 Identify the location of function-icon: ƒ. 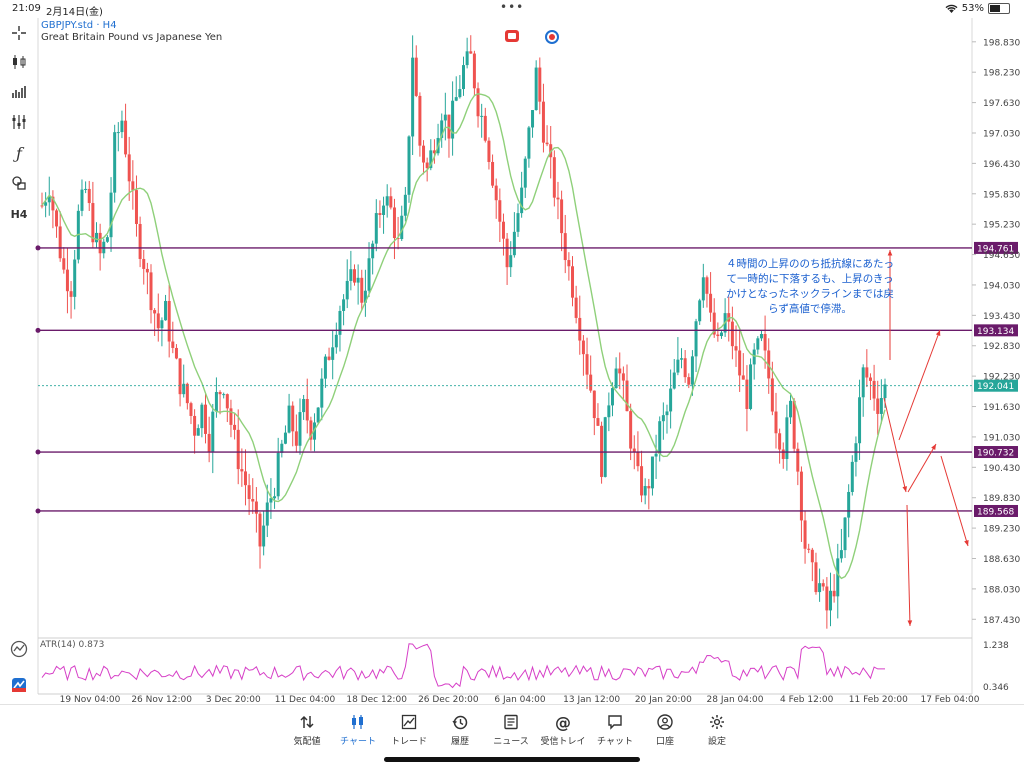
(19, 153).